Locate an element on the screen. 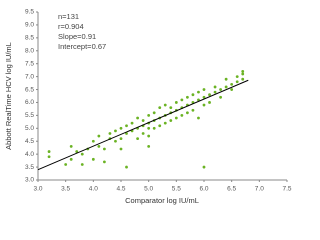  x-tick-label: 7.0 is located at coordinates (259, 189).